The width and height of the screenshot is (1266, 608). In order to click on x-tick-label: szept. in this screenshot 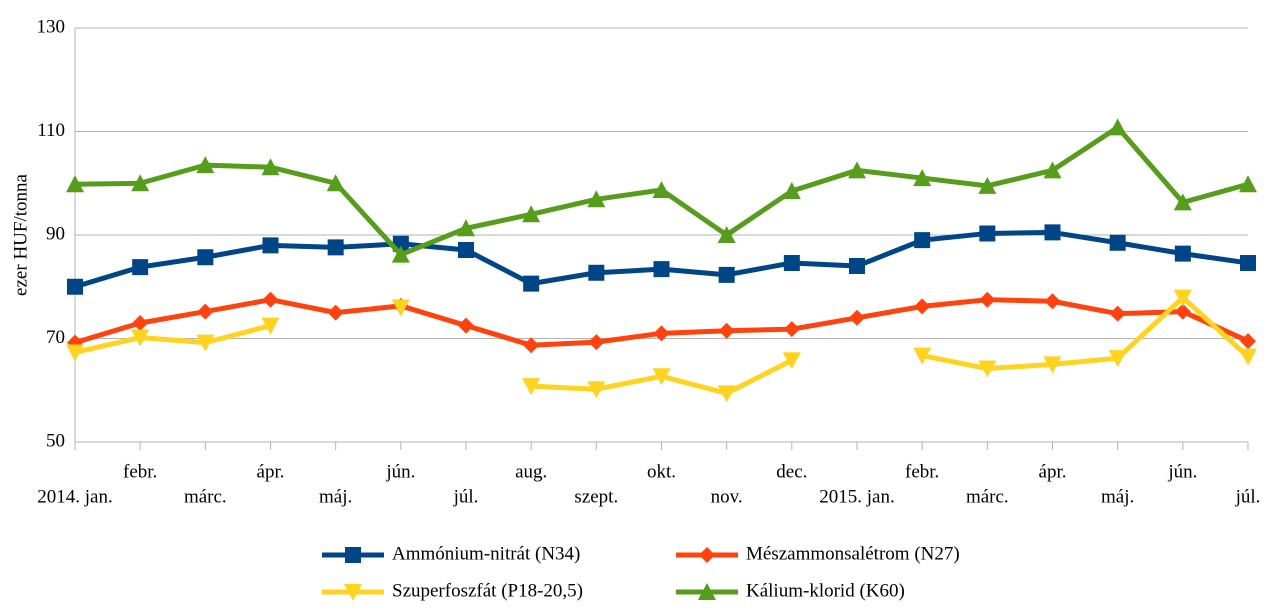, I will do `click(596, 496)`.